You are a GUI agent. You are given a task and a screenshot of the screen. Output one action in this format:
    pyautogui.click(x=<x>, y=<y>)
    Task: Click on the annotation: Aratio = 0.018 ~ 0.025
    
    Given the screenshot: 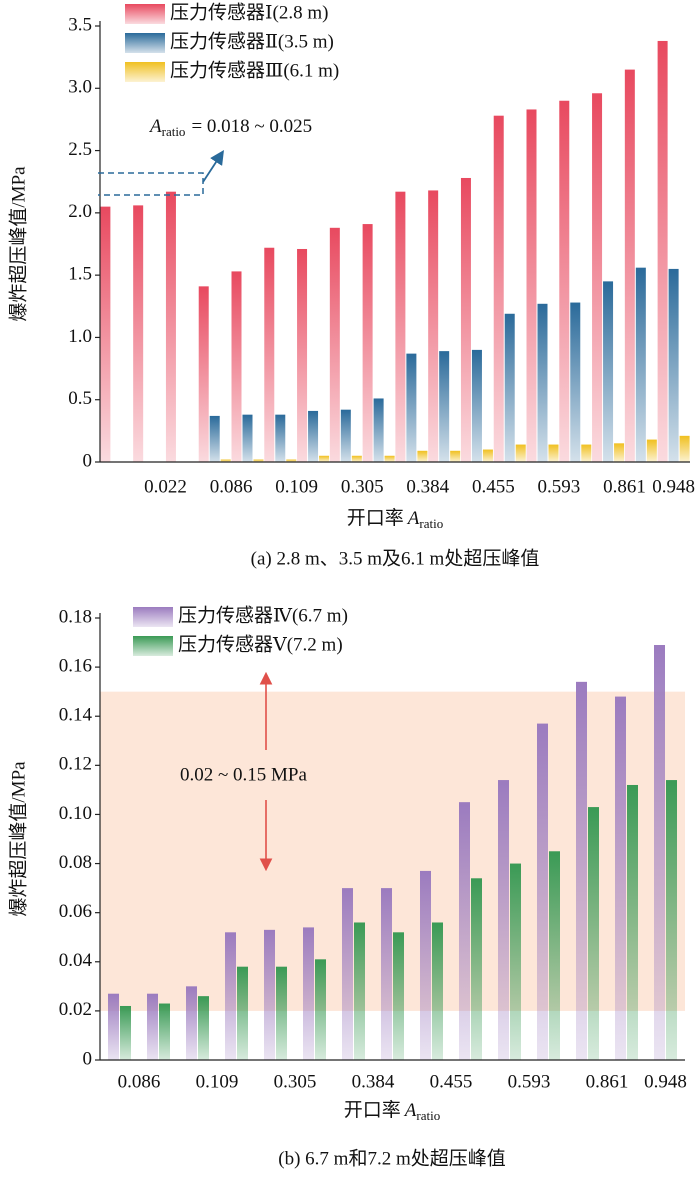 What is the action you would take?
    pyautogui.click(x=230, y=127)
    